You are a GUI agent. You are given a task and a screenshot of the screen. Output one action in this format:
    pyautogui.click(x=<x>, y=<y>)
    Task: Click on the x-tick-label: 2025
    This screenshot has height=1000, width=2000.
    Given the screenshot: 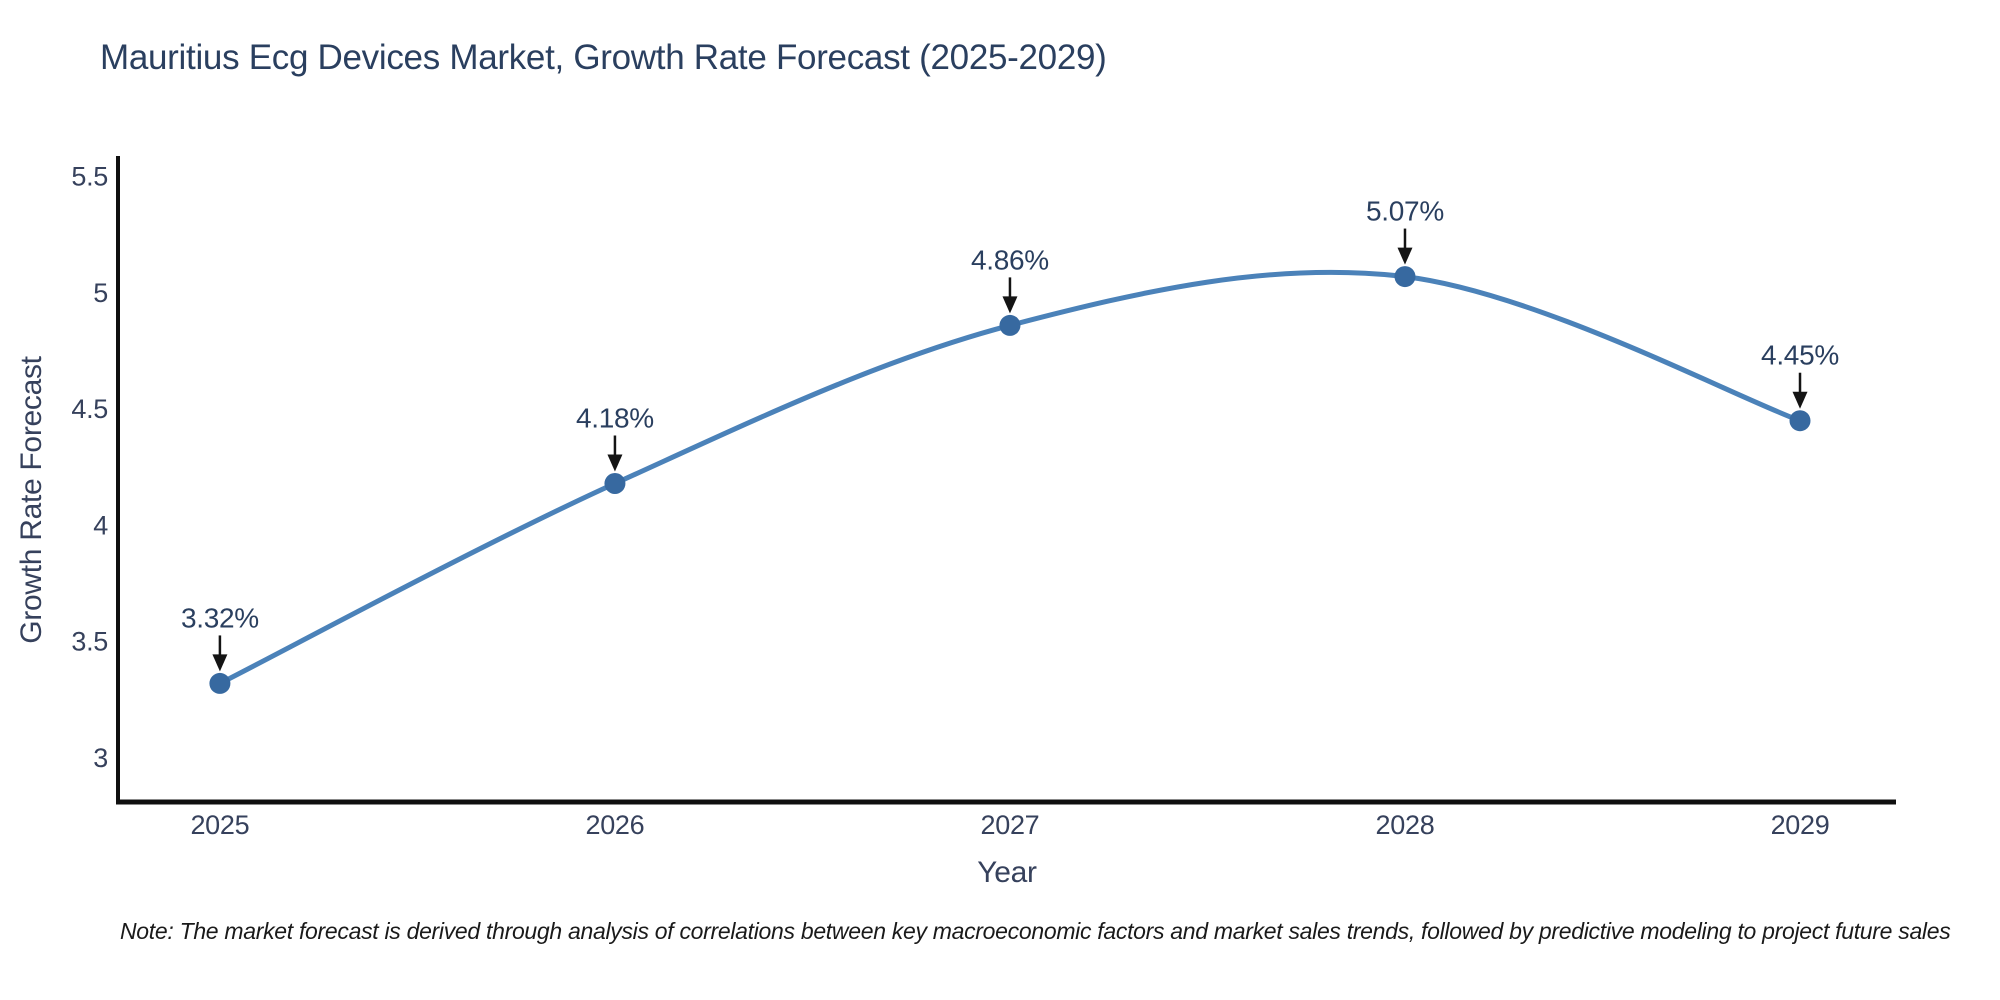 What is the action you would take?
    pyautogui.click(x=219, y=825)
    